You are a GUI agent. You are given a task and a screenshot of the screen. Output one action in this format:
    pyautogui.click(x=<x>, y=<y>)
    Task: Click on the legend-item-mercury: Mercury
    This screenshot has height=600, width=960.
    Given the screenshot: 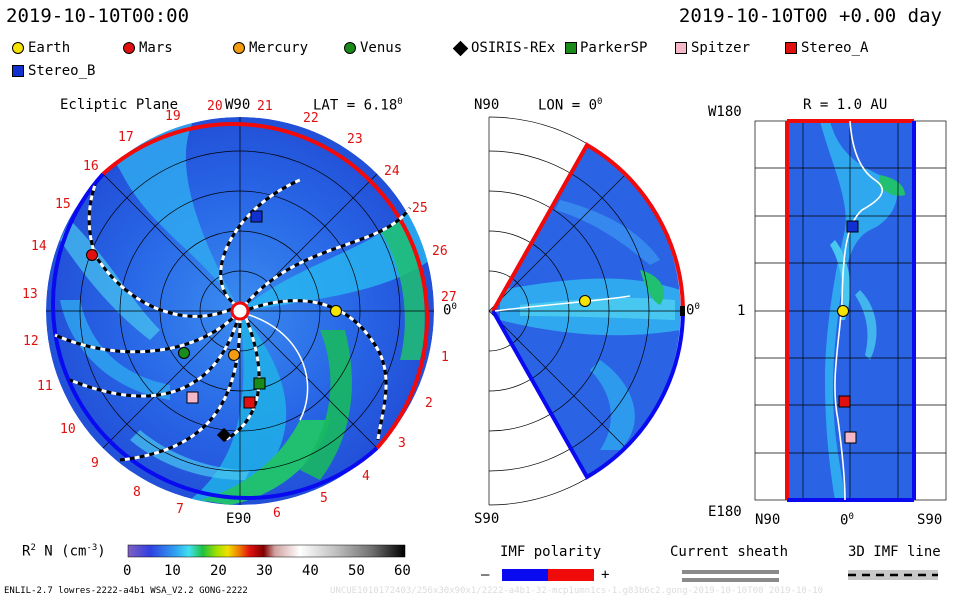 What is the action you would take?
    pyautogui.click(x=270, y=48)
    